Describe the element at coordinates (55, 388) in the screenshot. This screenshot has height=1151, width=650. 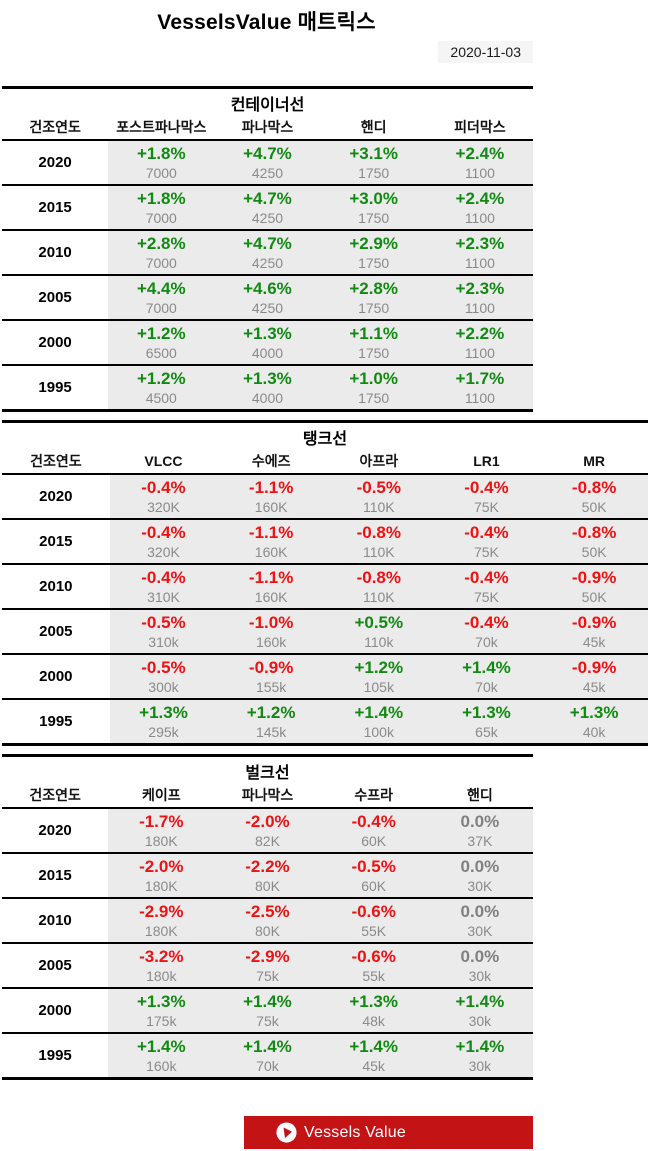
I see `build-year-label: 1995` at that location.